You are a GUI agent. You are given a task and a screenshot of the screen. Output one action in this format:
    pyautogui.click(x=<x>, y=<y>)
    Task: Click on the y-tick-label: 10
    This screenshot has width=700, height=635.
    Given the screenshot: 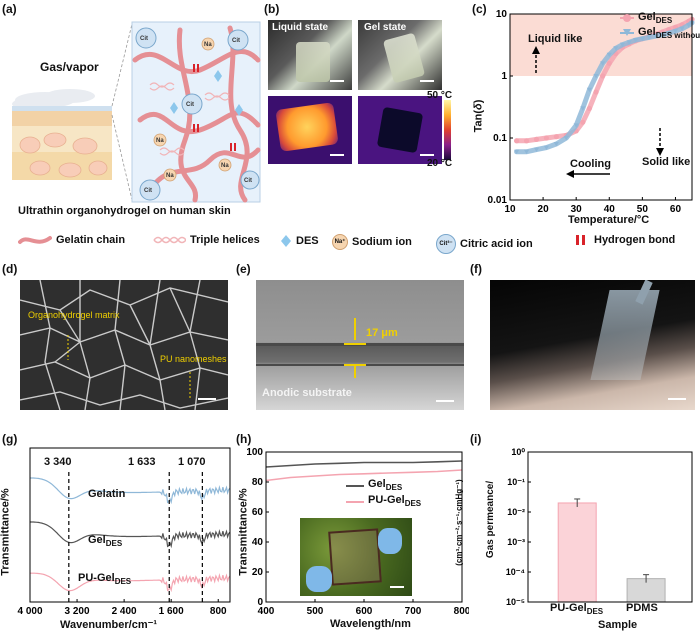 What is the action you would take?
    pyautogui.click(x=502, y=14)
    